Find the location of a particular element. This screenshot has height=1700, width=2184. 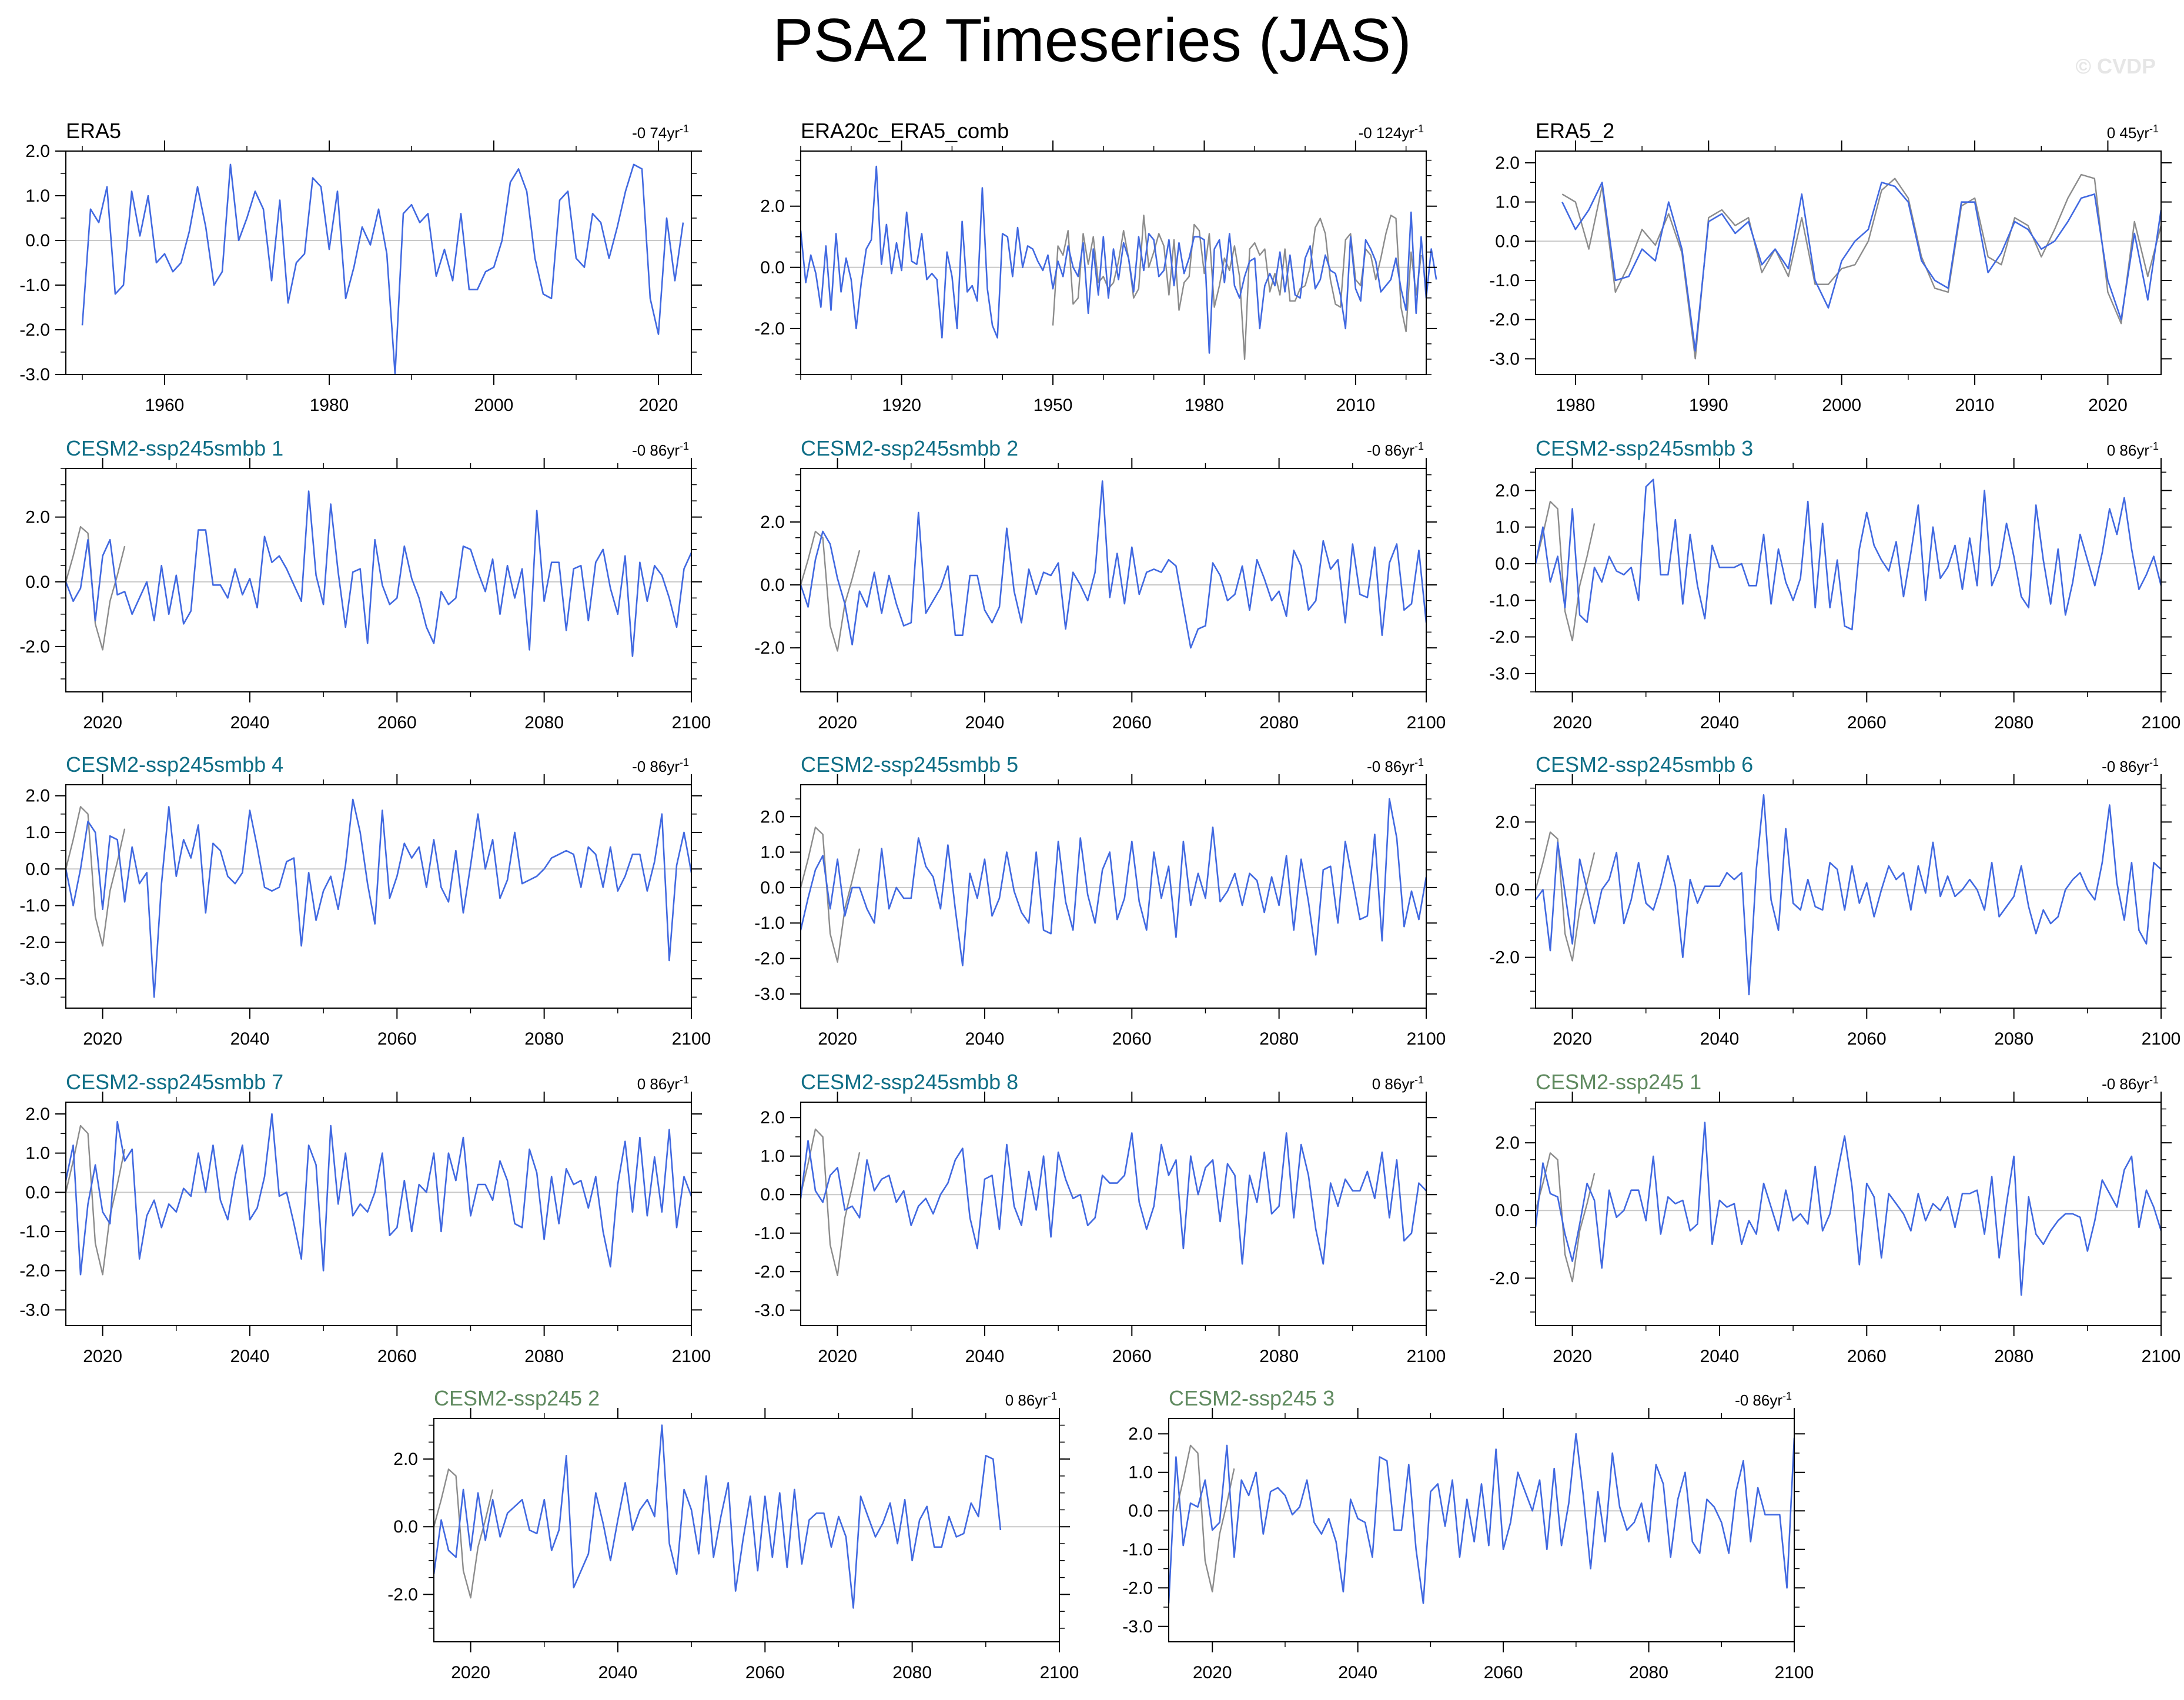

x-tick-label: 1960 is located at coordinates (165, 406).